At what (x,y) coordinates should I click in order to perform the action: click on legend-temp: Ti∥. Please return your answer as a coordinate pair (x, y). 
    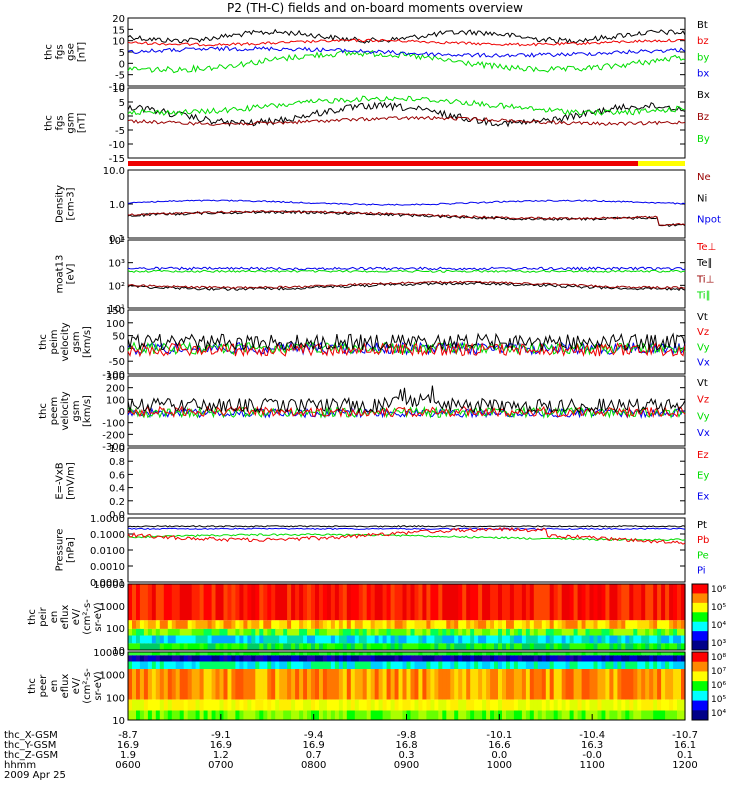
    Looking at the image, I should click on (703, 296).